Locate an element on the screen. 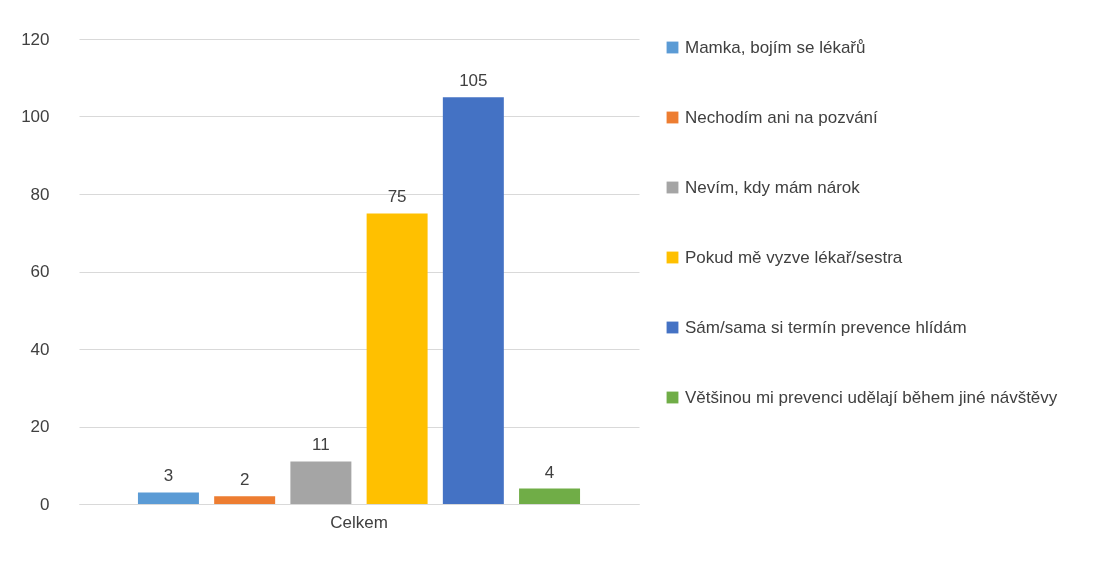 The image size is (1116, 563). y-tick-label: 0 is located at coordinates (45, 504).